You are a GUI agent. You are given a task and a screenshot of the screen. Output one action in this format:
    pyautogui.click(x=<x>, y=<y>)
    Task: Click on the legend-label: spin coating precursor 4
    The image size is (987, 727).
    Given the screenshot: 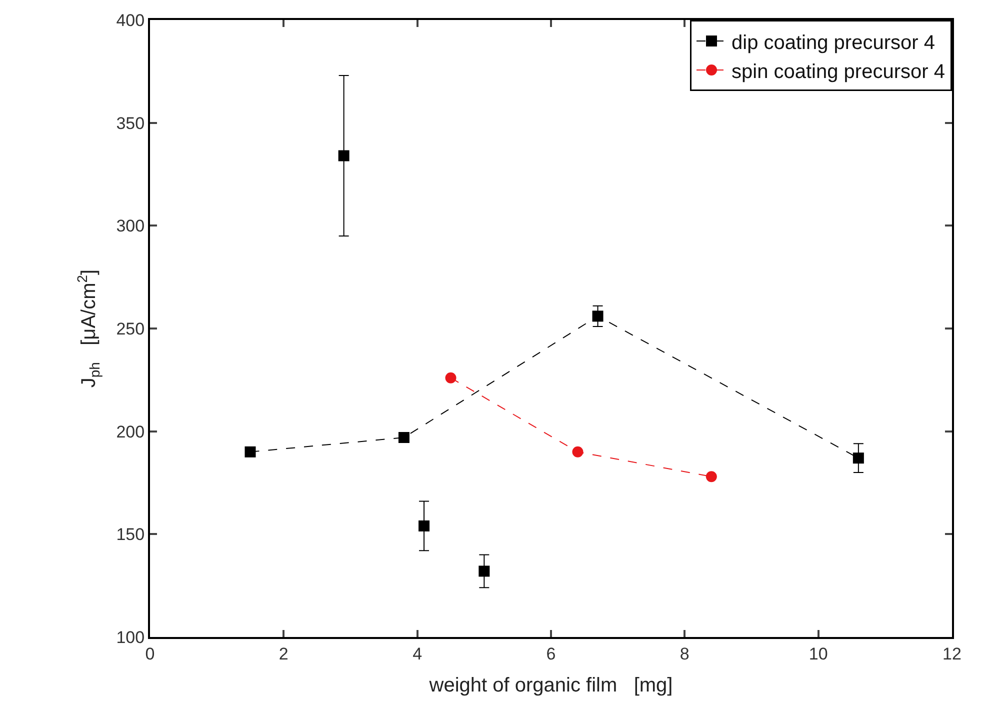 What is the action you would take?
    pyautogui.click(x=838, y=71)
    